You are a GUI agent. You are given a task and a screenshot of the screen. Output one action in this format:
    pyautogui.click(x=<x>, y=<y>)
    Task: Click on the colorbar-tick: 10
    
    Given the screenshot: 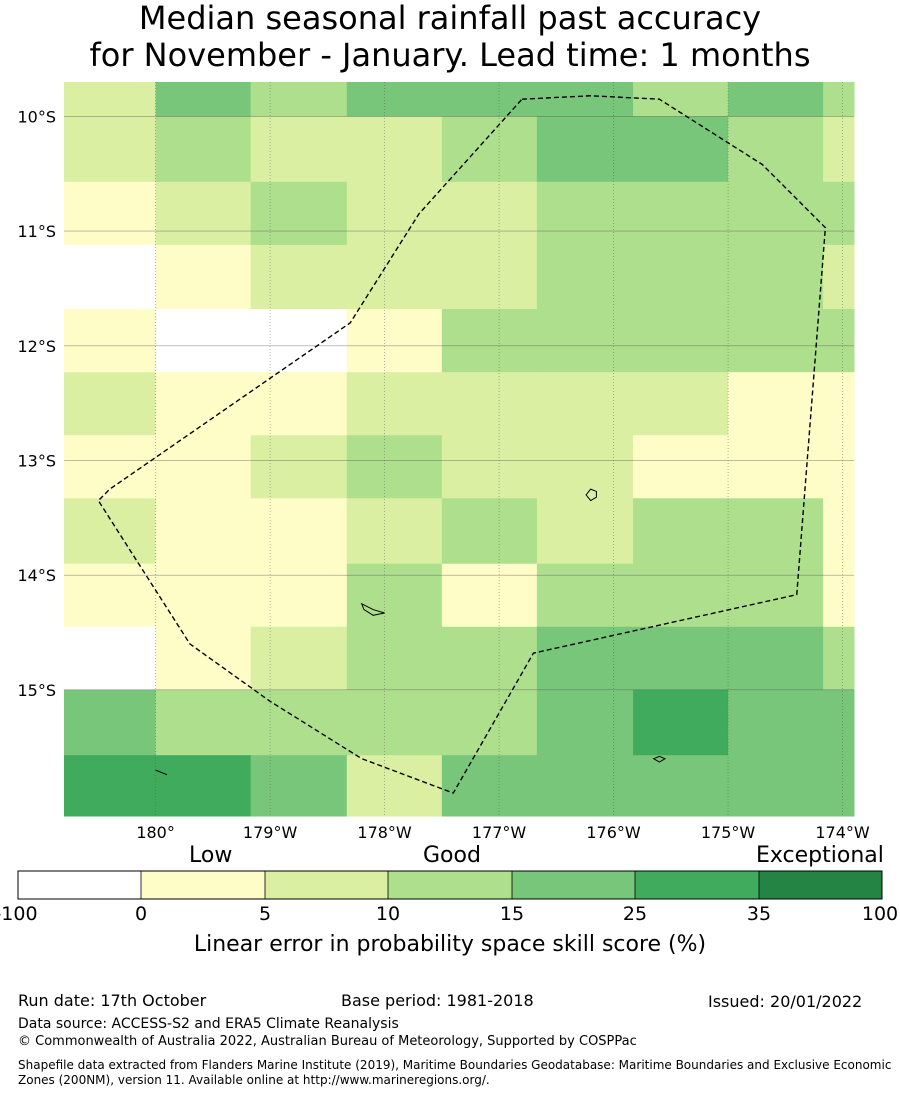 What is the action you would take?
    pyautogui.click(x=388, y=914)
    